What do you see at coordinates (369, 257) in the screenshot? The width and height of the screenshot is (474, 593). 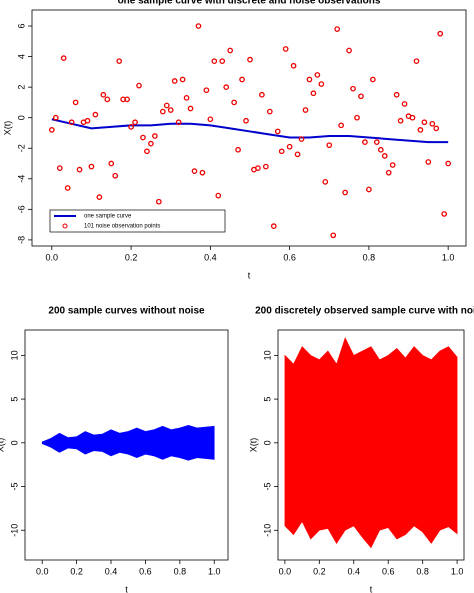 I see `x-tick-label: 0.8` at bounding box center [369, 257].